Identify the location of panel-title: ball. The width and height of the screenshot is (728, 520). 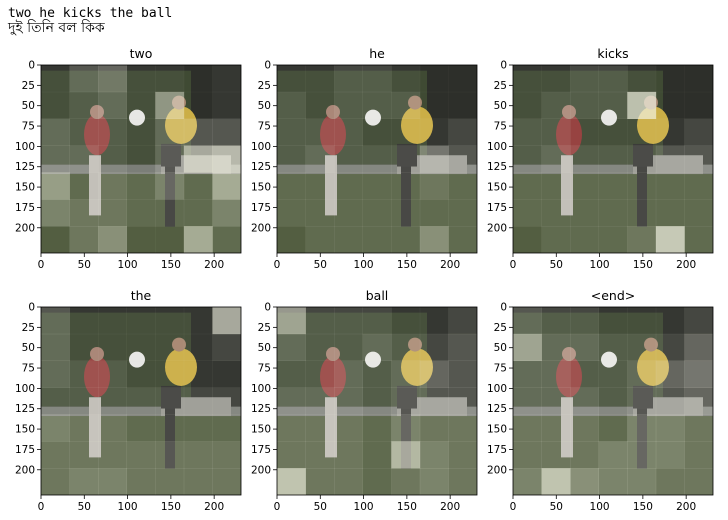
(377, 295).